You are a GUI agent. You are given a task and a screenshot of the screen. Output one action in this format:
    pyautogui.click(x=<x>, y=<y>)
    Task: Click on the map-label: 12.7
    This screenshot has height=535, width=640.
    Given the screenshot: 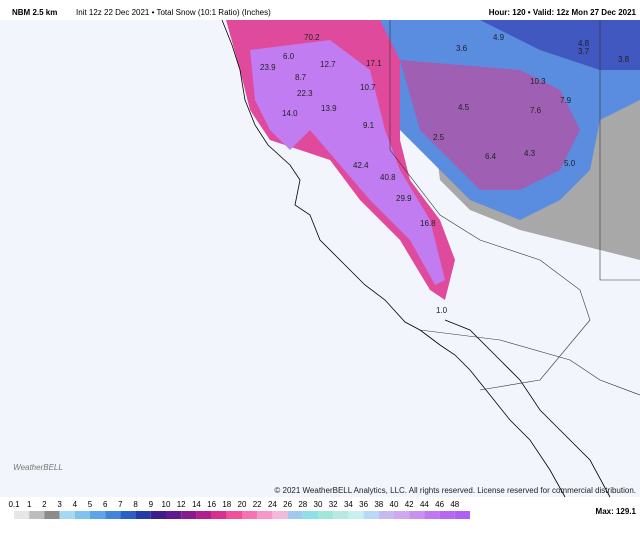 What is the action you would take?
    pyautogui.click(x=328, y=64)
    